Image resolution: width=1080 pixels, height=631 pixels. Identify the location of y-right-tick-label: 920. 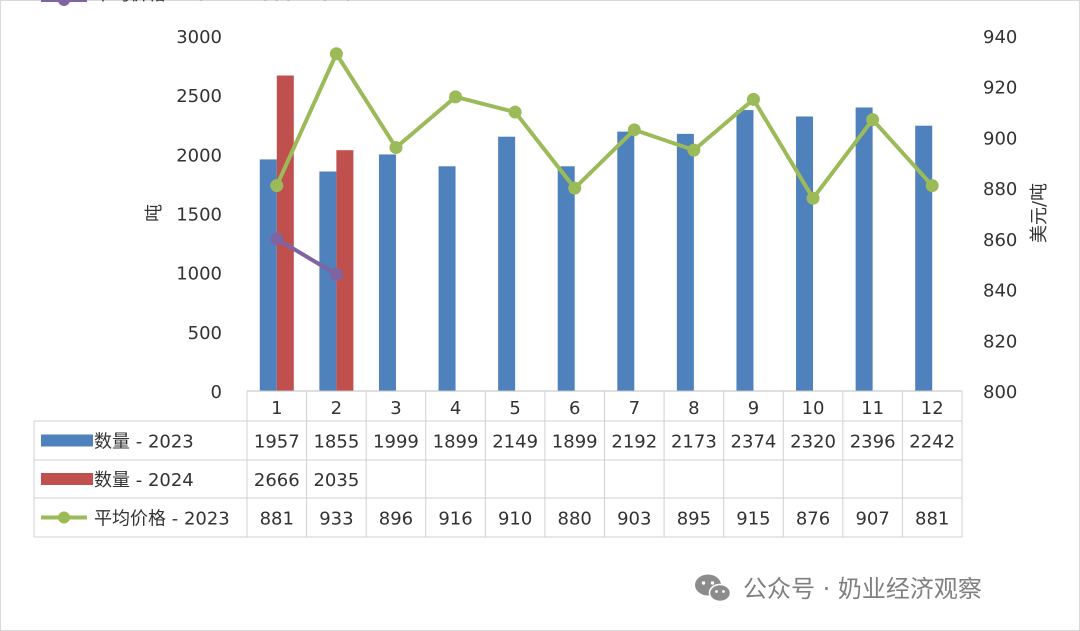
(1000, 88).